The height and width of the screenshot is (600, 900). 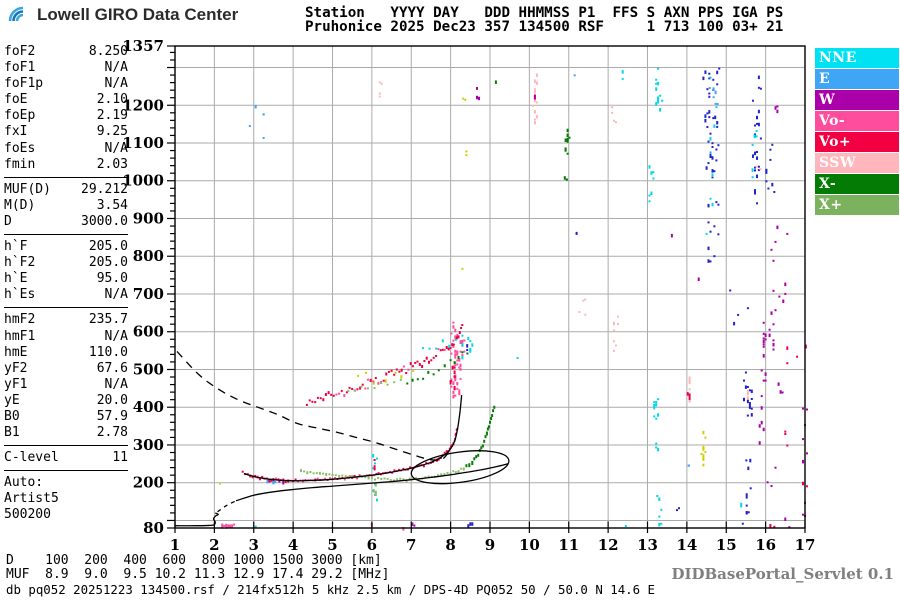 I want to click on x-tick-label: 11, so click(x=568, y=545).